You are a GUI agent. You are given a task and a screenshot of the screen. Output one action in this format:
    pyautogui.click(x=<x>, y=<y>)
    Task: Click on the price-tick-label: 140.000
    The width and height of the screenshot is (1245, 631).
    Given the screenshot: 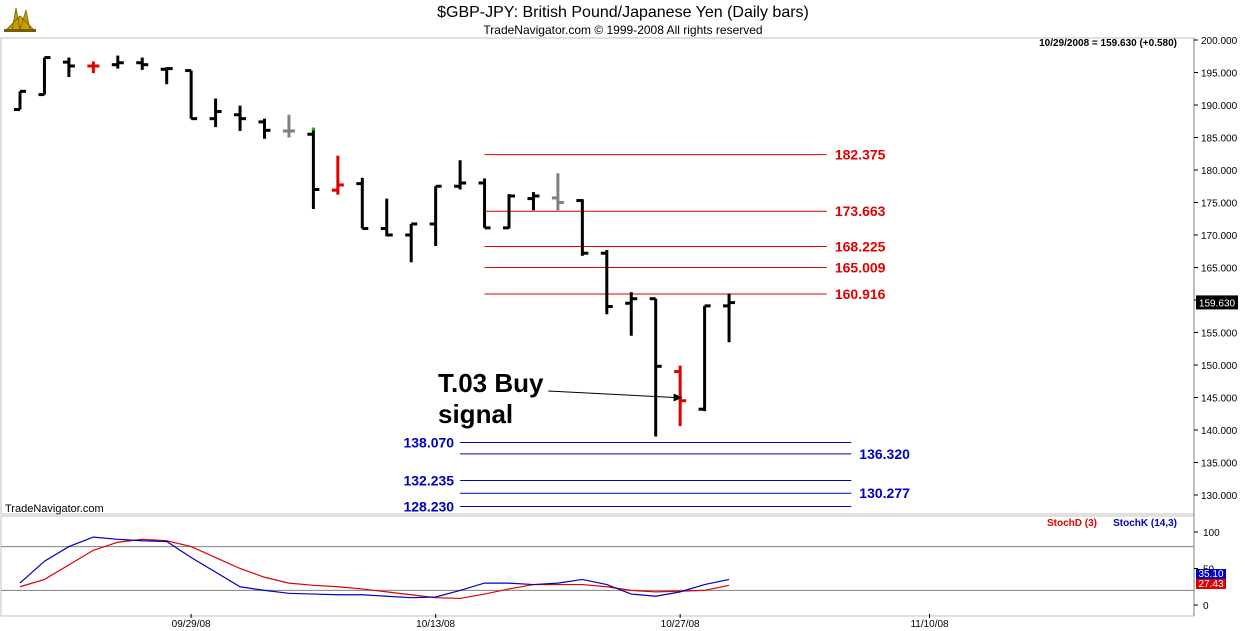 What is the action you would take?
    pyautogui.click(x=1219, y=431)
    